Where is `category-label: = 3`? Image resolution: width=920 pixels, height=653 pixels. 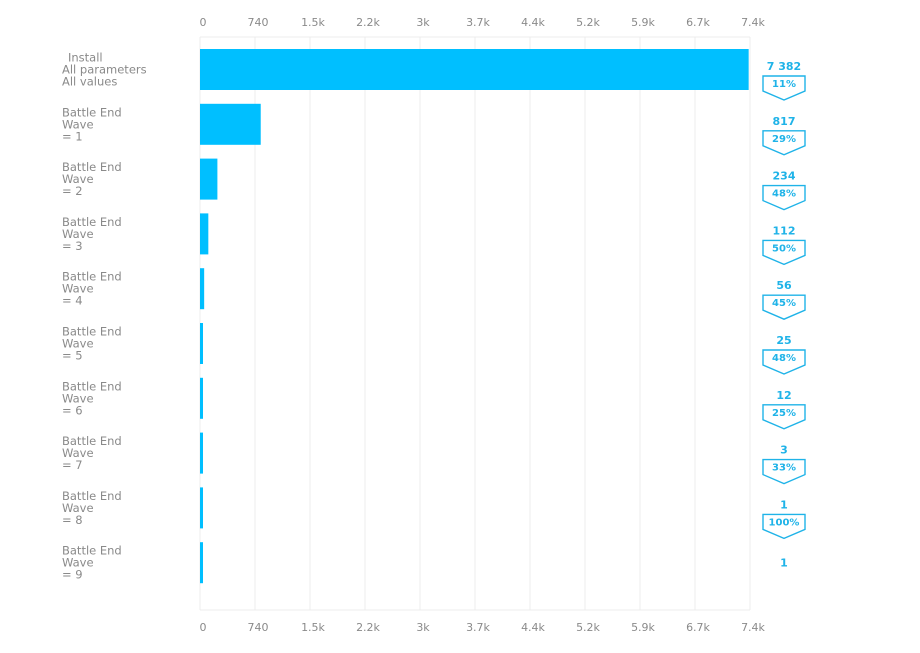 category-label: = 3 is located at coordinates (72, 246).